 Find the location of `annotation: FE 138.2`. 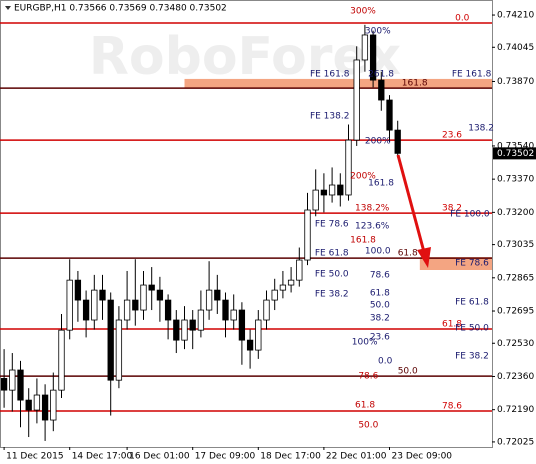

annotation: FE 138.2 is located at coordinates (330, 116).